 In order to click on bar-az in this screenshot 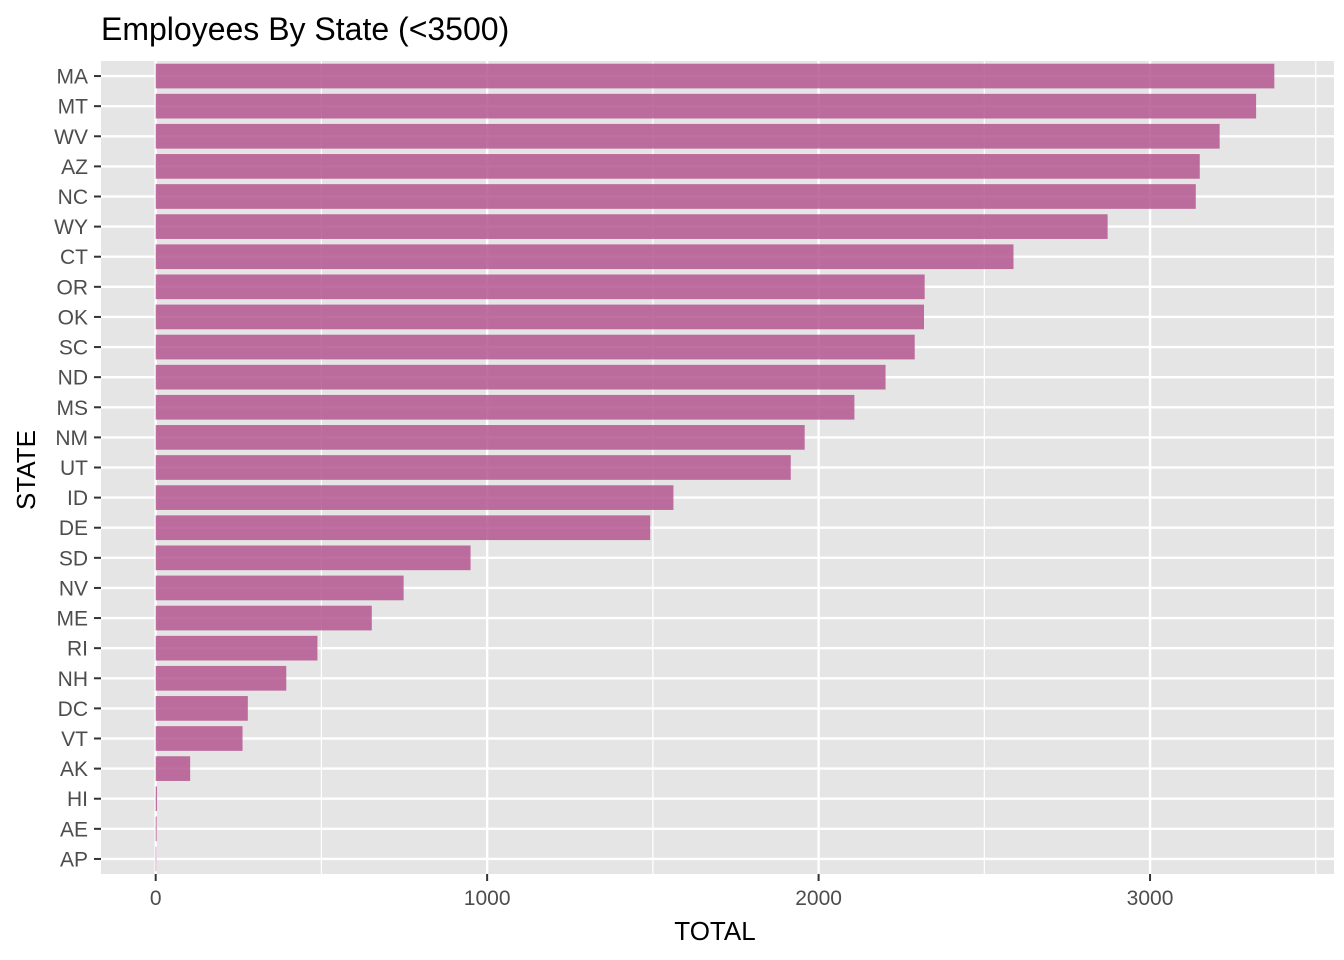, I will do `click(677, 166)`.